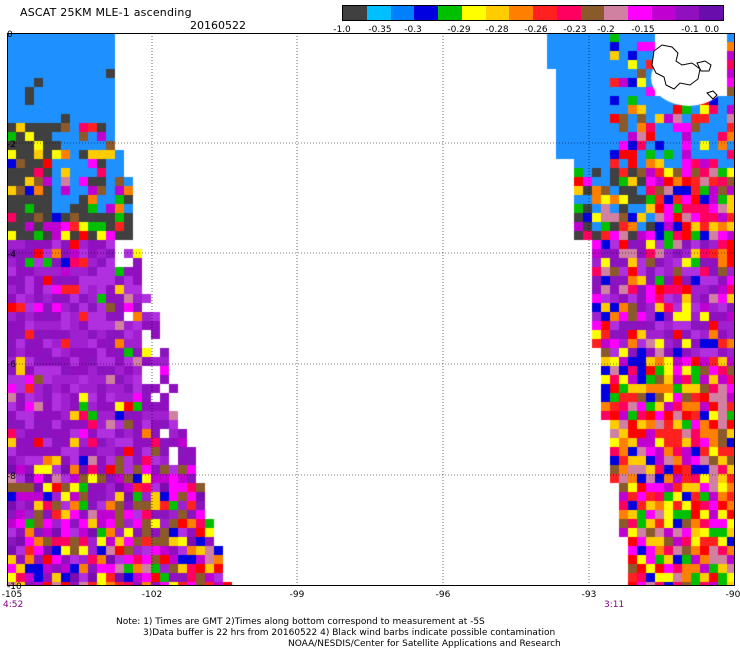 The image size is (740, 650). What do you see at coordinates (218, 25) in the screenshot?
I see `chart-date: 20160522` at bounding box center [218, 25].